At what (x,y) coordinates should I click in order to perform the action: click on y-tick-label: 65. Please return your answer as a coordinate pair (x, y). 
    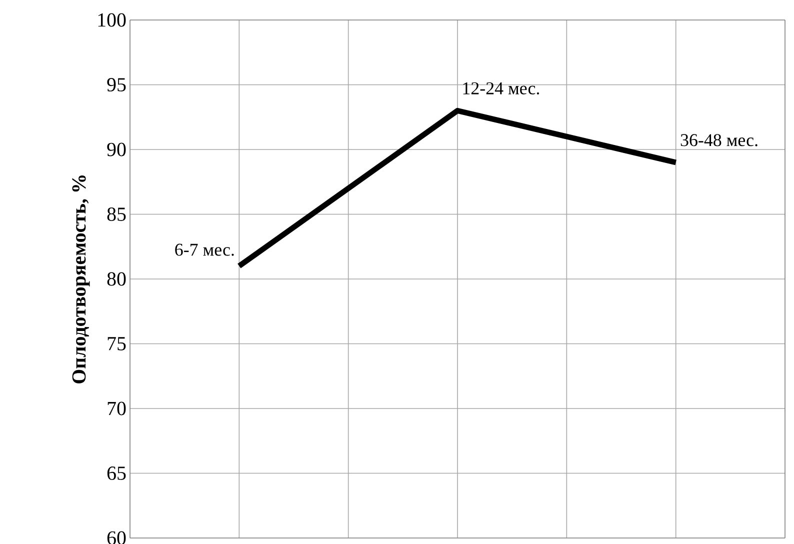
    Looking at the image, I should click on (116, 473).